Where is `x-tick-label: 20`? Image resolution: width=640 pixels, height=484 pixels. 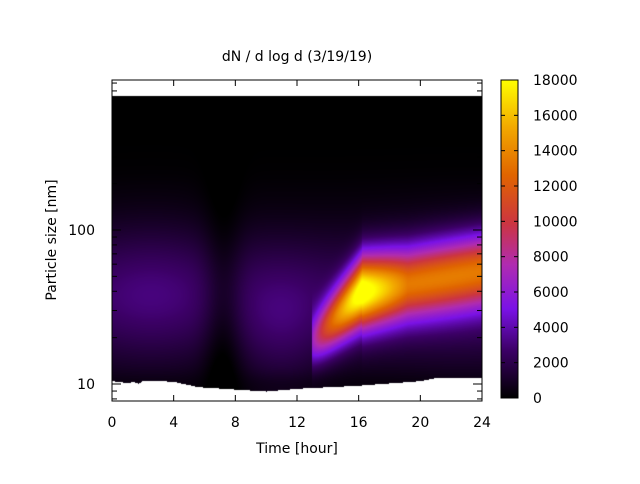 x-tick-label: 20 is located at coordinates (420, 423).